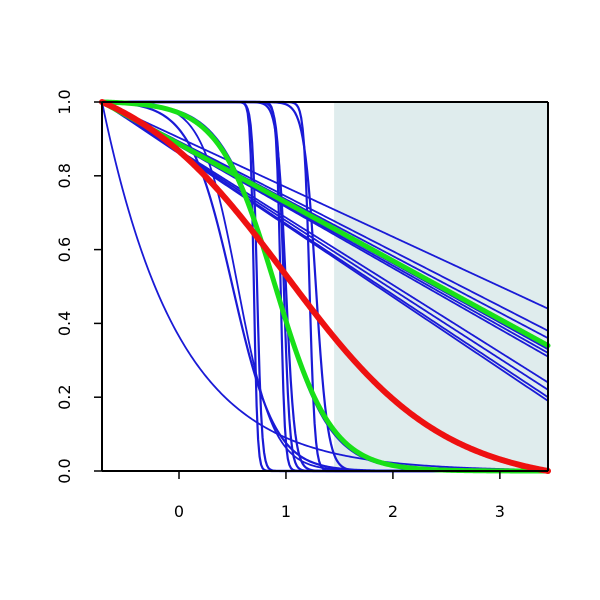  What do you see at coordinates (179, 511) in the screenshot?
I see `x-tick-label: 0` at bounding box center [179, 511].